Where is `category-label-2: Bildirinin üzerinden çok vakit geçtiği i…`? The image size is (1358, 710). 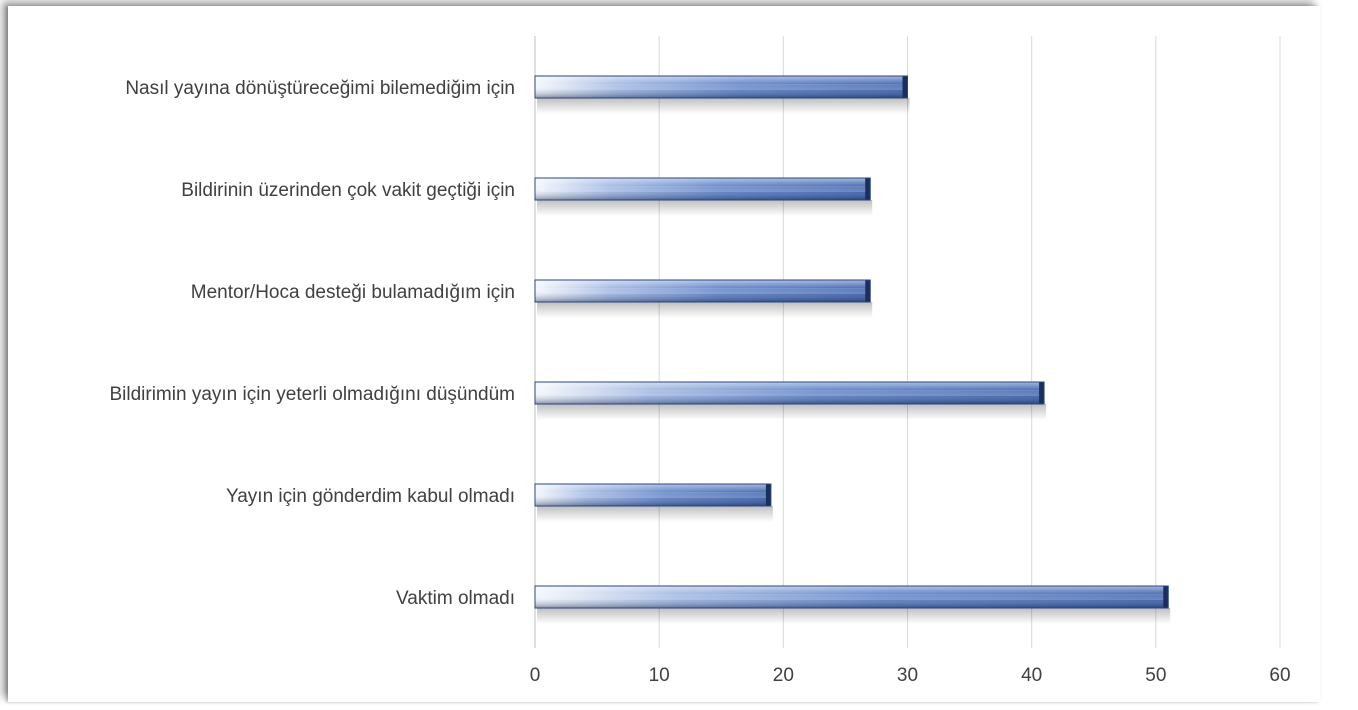
category-label-2: Bildirinin üzerinden çok vakit geçtiği i… is located at coordinates (348, 190).